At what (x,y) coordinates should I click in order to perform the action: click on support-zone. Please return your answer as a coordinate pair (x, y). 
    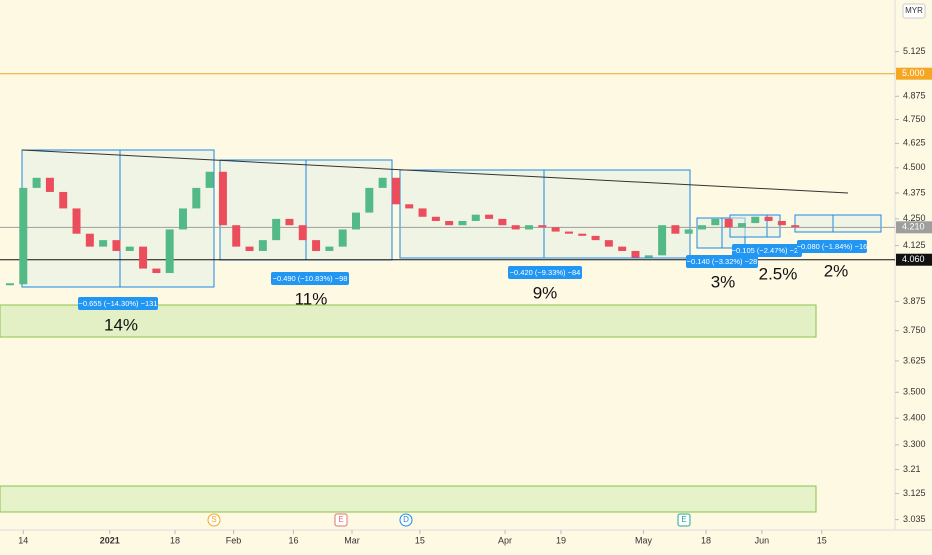
    Looking at the image, I should click on (408, 321).